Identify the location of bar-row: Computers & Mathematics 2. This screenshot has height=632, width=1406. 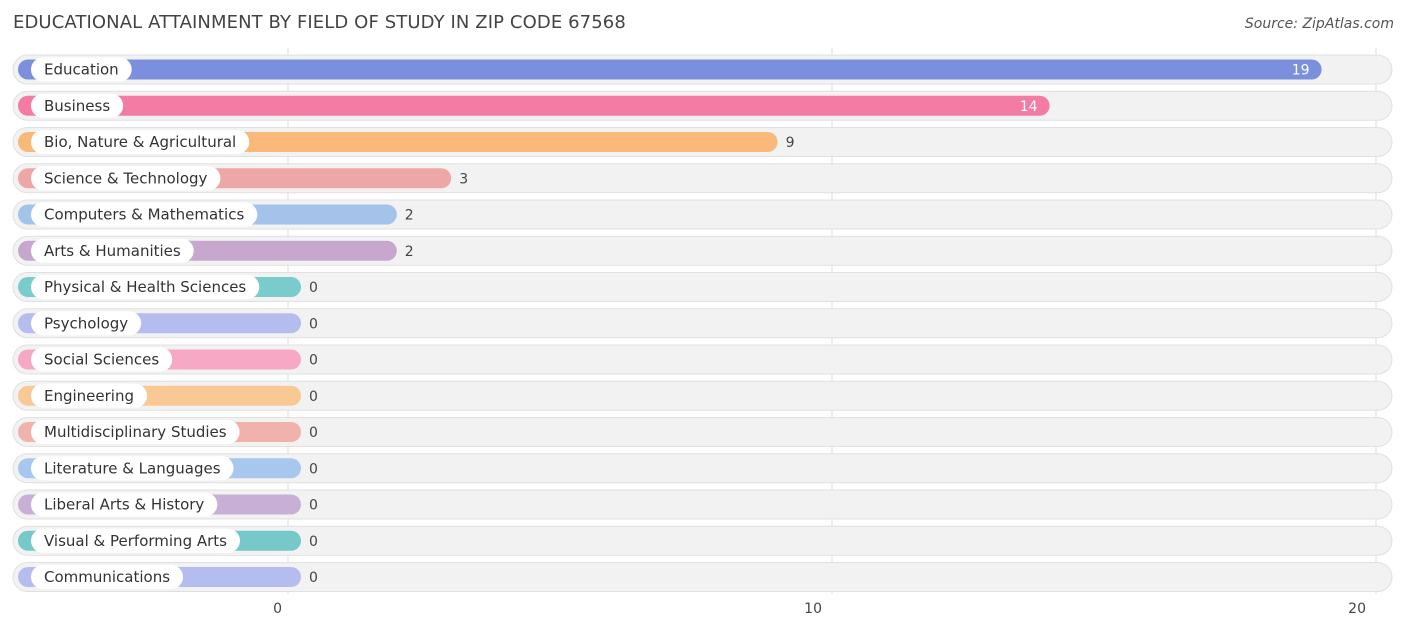
(702, 214).